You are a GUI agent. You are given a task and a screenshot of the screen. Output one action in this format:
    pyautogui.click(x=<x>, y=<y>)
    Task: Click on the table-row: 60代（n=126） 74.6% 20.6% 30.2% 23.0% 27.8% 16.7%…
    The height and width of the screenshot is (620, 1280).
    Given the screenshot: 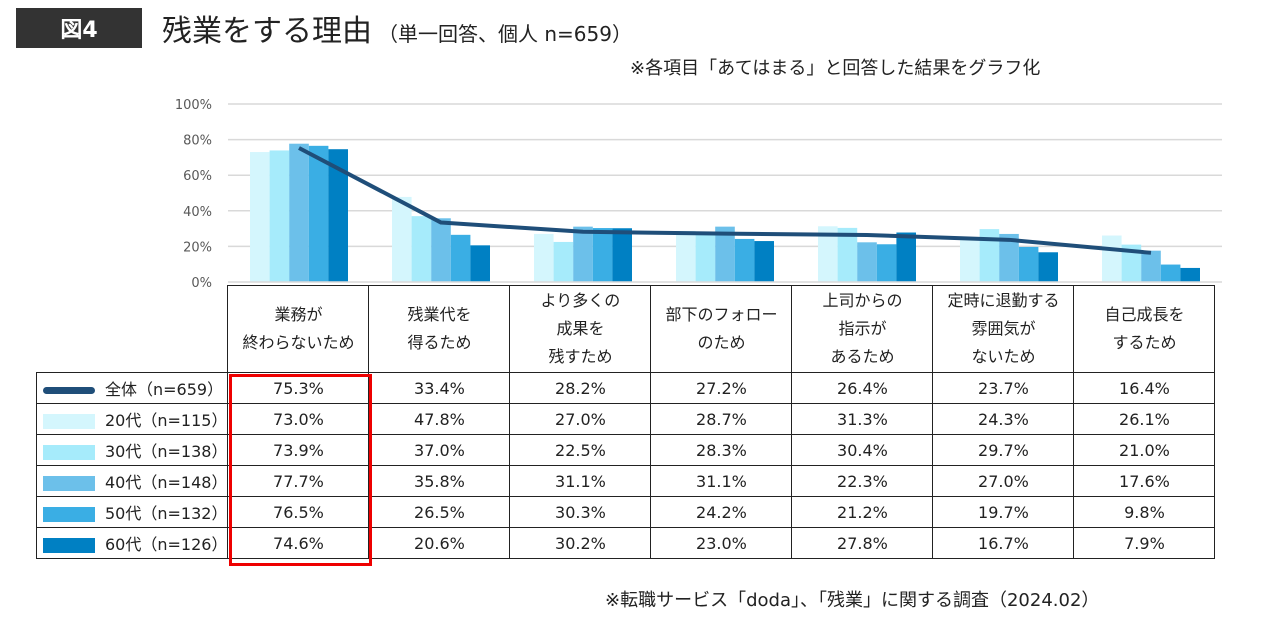 What is the action you would take?
    pyautogui.click(x=625, y=543)
    